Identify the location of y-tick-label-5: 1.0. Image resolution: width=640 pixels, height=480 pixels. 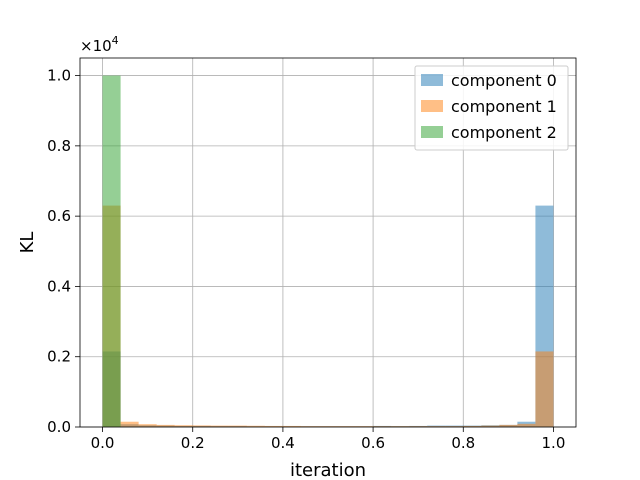
(59, 76).